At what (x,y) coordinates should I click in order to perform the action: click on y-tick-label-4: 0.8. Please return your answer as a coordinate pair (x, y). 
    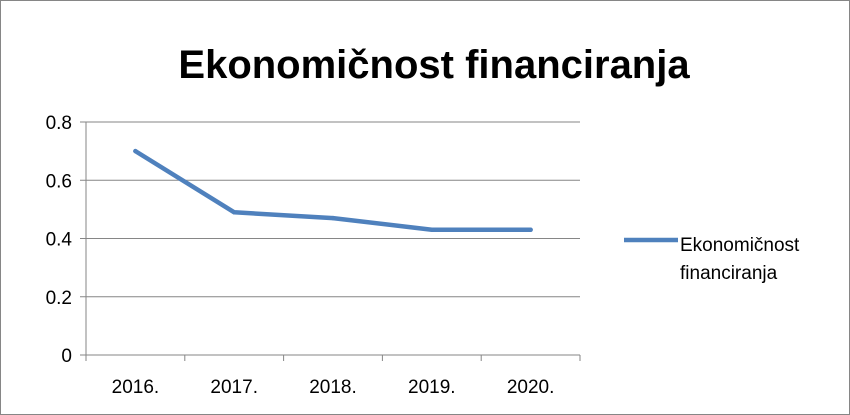
    Looking at the image, I should click on (59, 123).